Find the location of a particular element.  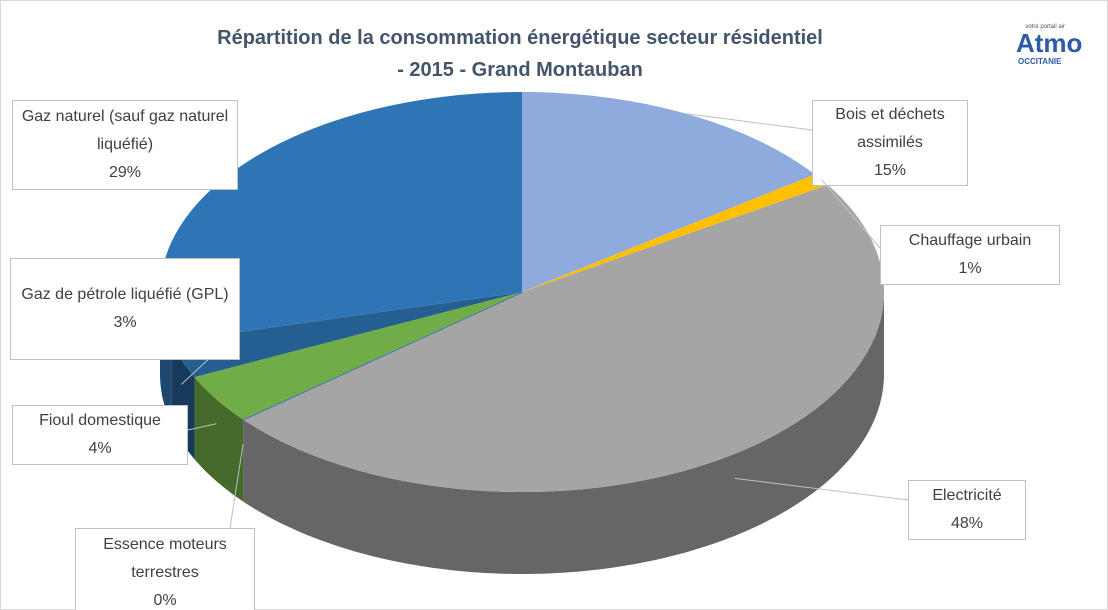

value-label: 48% is located at coordinates (967, 523).